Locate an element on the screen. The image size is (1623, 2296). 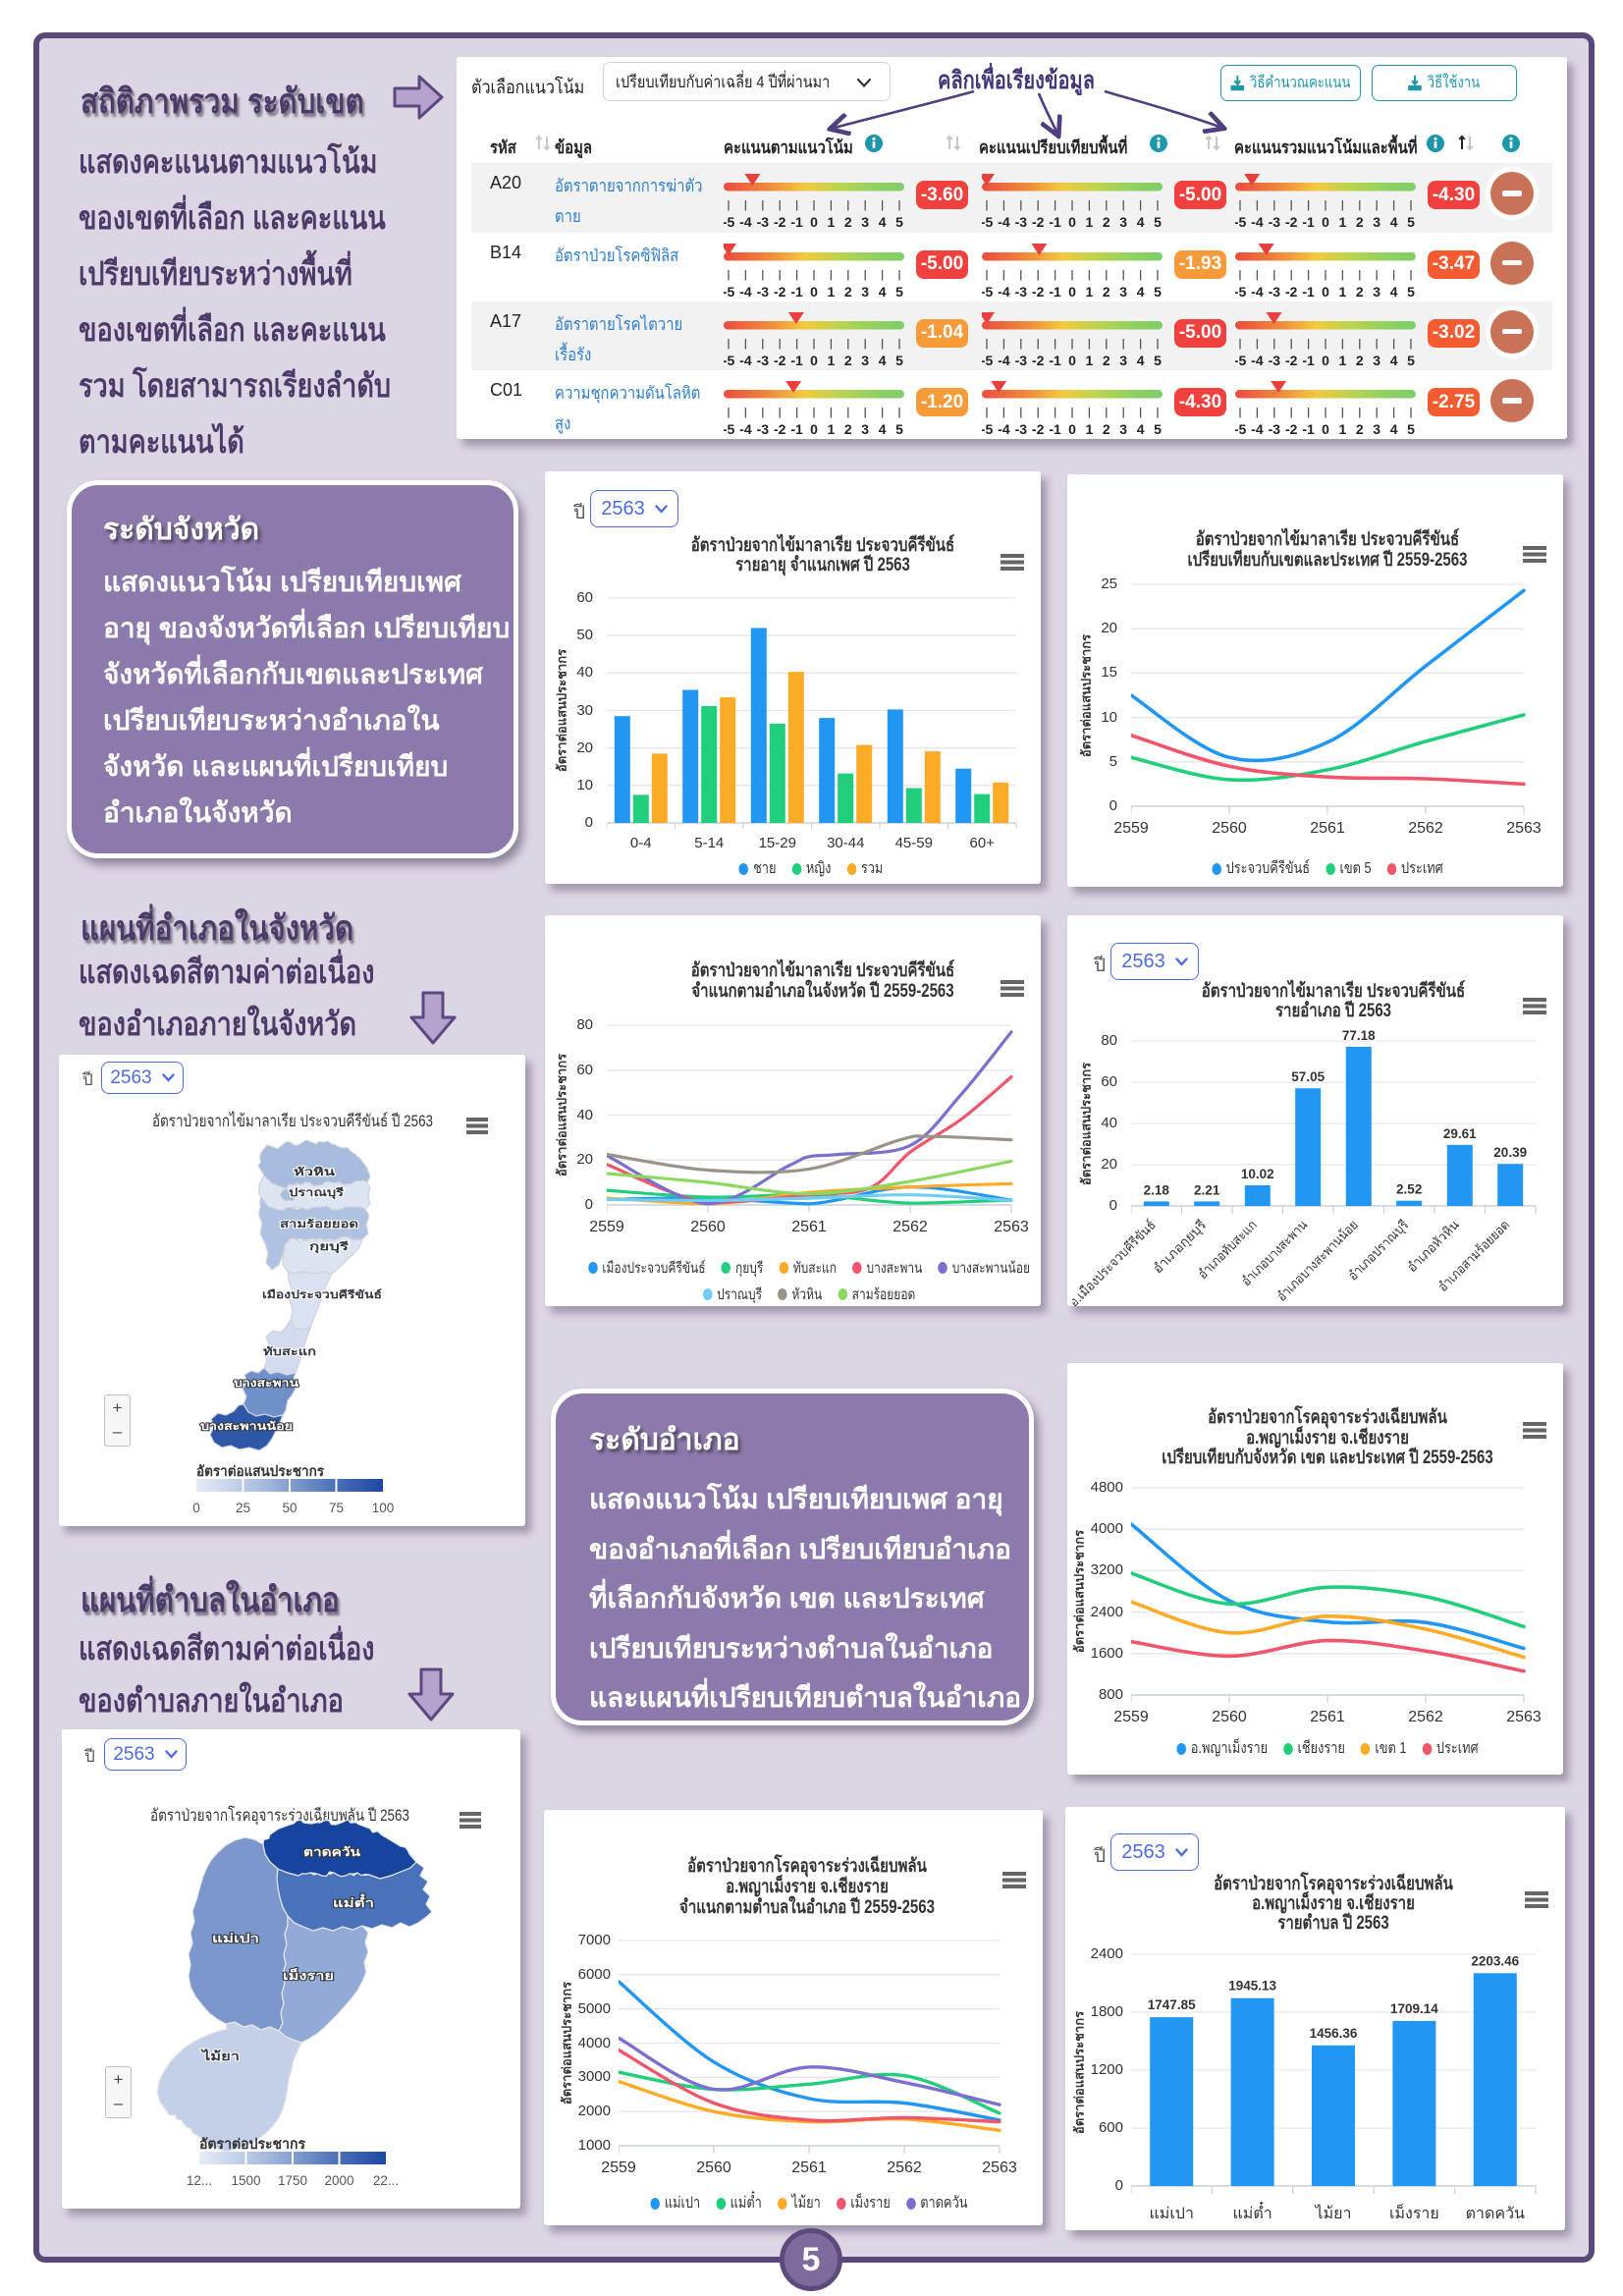
svg-text: 75 is located at coordinates (336, 1508).